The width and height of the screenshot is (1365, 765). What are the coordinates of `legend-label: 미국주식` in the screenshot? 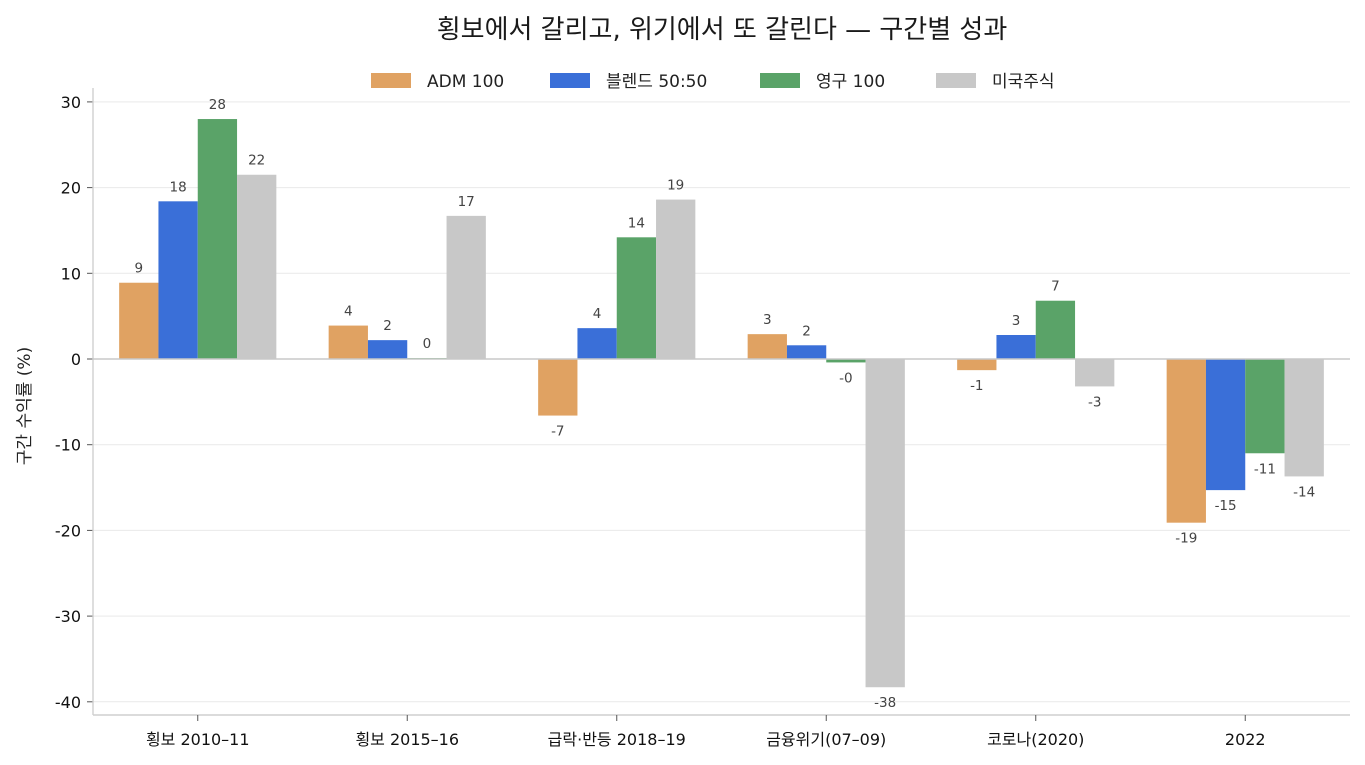 It's located at (1023, 82).